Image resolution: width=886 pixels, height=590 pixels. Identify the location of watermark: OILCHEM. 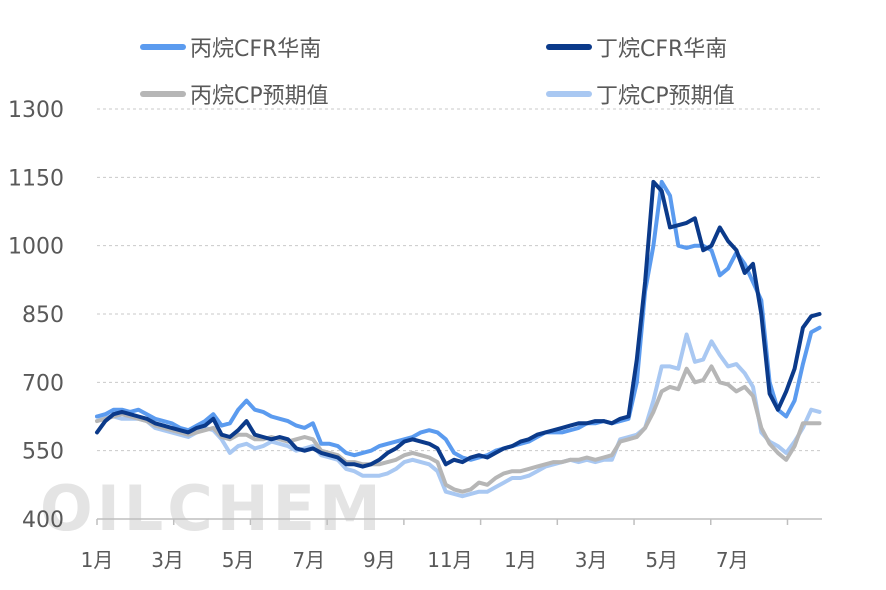
(212, 508).